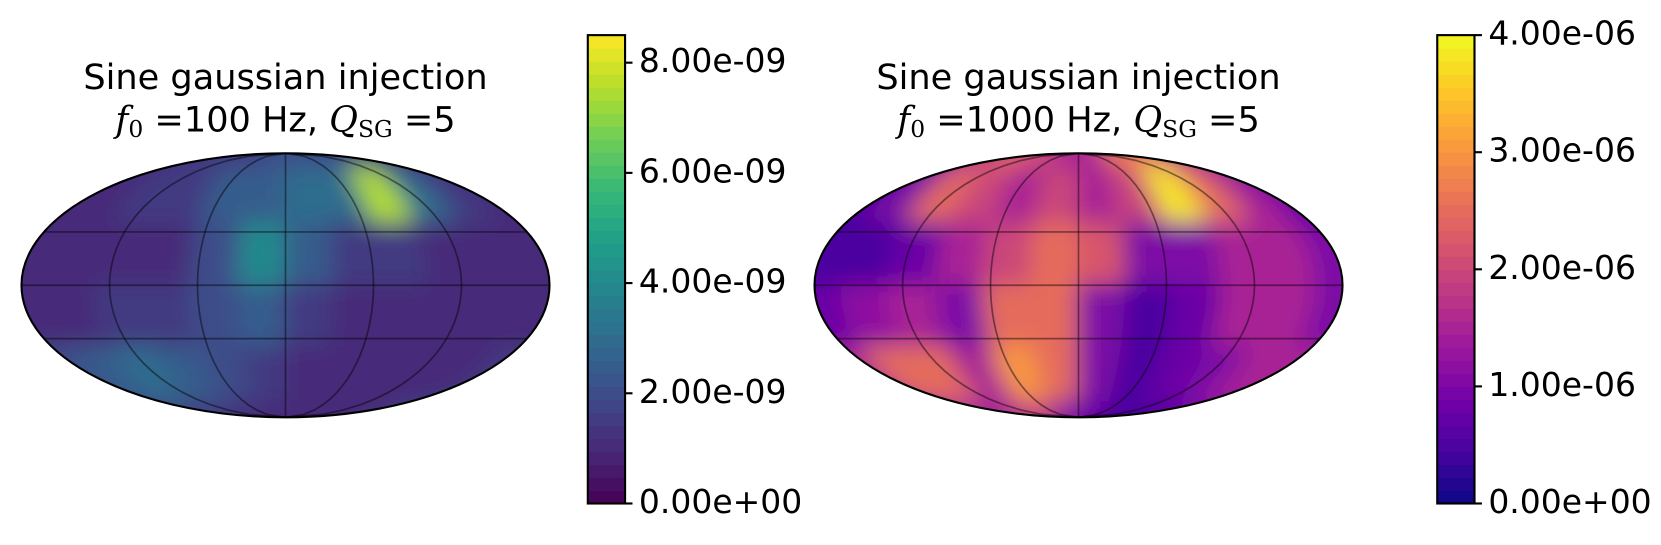 The height and width of the screenshot is (545, 1661). I want to click on colorbar-tick-label: 4.00e-09, so click(713, 281).